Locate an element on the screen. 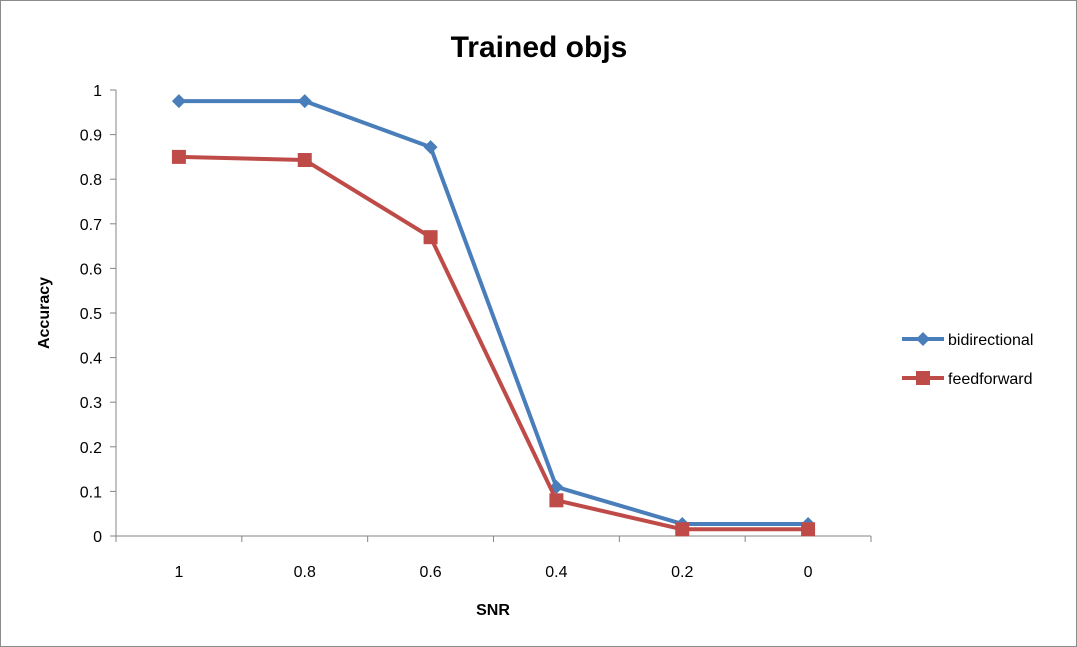 This screenshot has width=1077, height=647. x-tick-label: 0 is located at coordinates (808, 572).